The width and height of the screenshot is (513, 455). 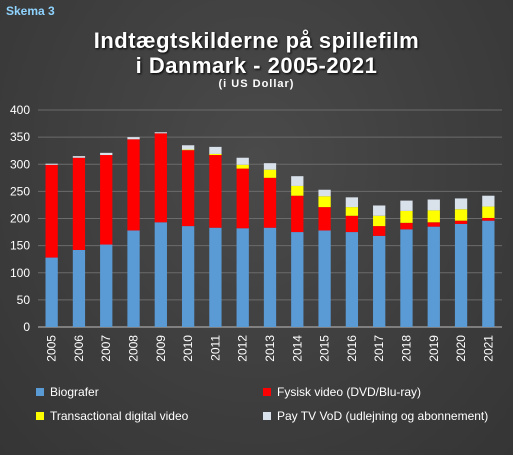 What do you see at coordinates (52, 348) in the screenshot?
I see `x-tick-label-2005: 2005` at bounding box center [52, 348].